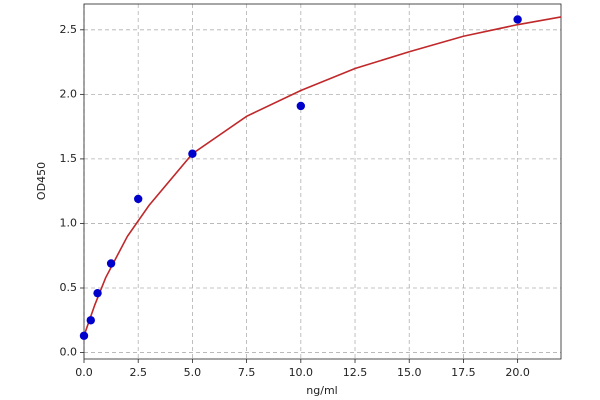 The height and width of the screenshot is (400, 600). I want to click on y-tick-label: 1.5, so click(69, 158).